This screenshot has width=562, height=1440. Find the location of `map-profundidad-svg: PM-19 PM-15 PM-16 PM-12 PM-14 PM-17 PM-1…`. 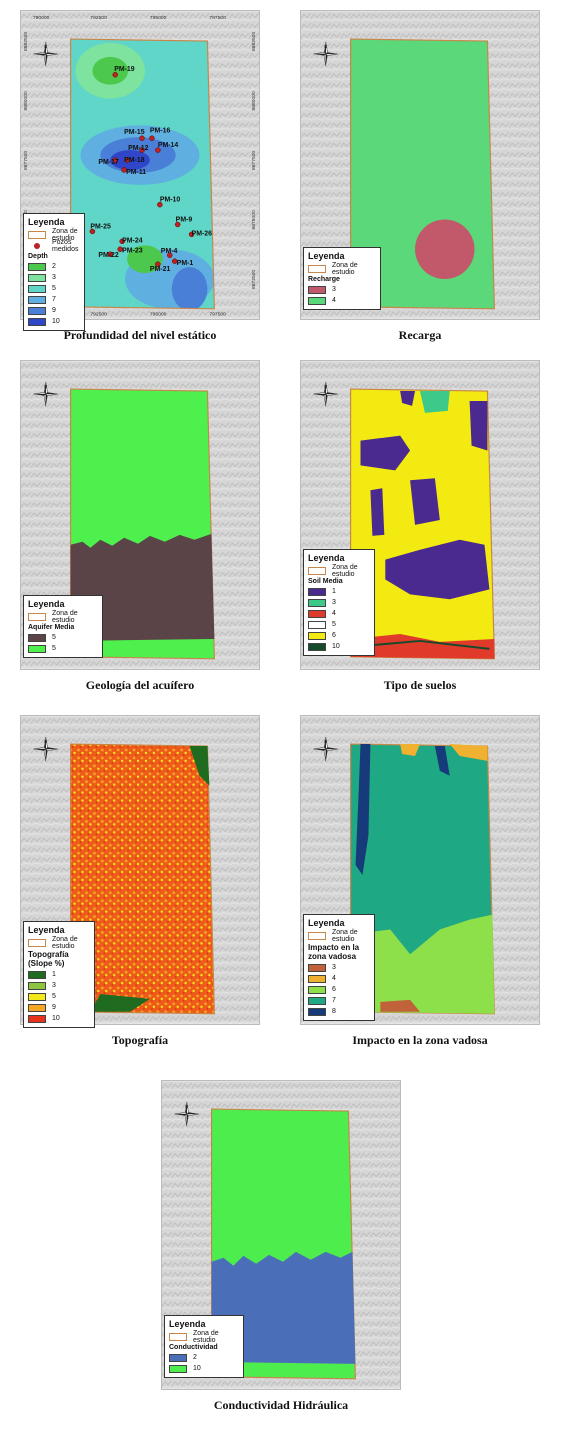

map-profundidad-svg: PM-19 PM-15 PM-16 PM-12 PM-14 PM-17 PM-1… is located at coordinates (140, 165).